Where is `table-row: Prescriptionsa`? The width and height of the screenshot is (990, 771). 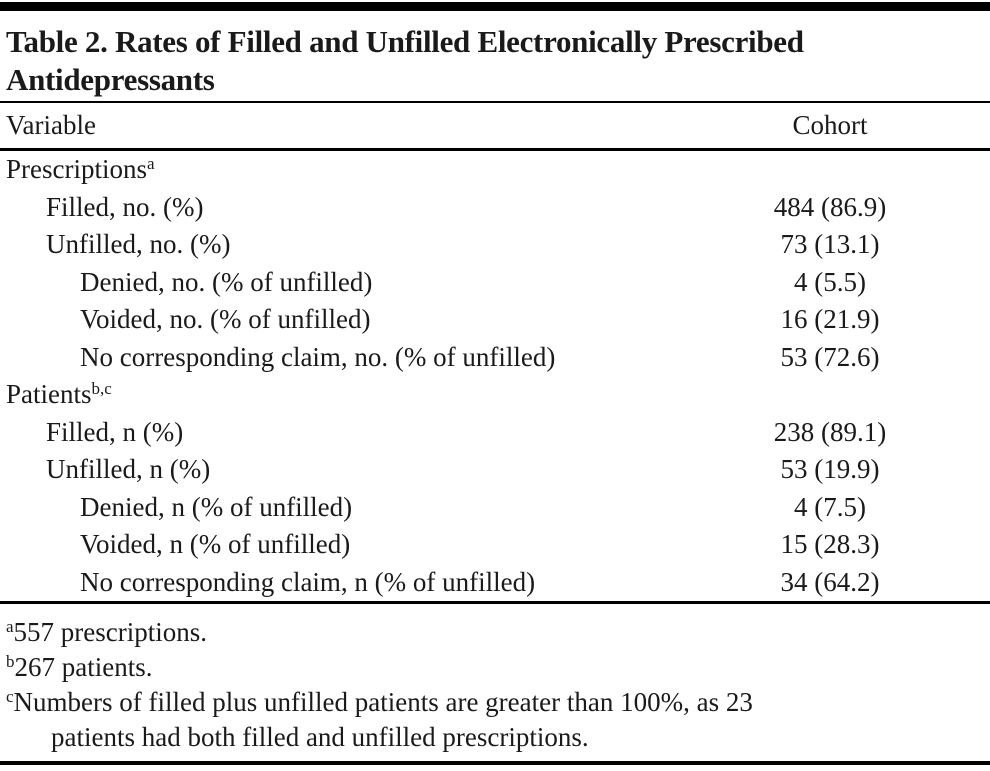 table-row: Prescriptionsa is located at coordinates (495, 170).